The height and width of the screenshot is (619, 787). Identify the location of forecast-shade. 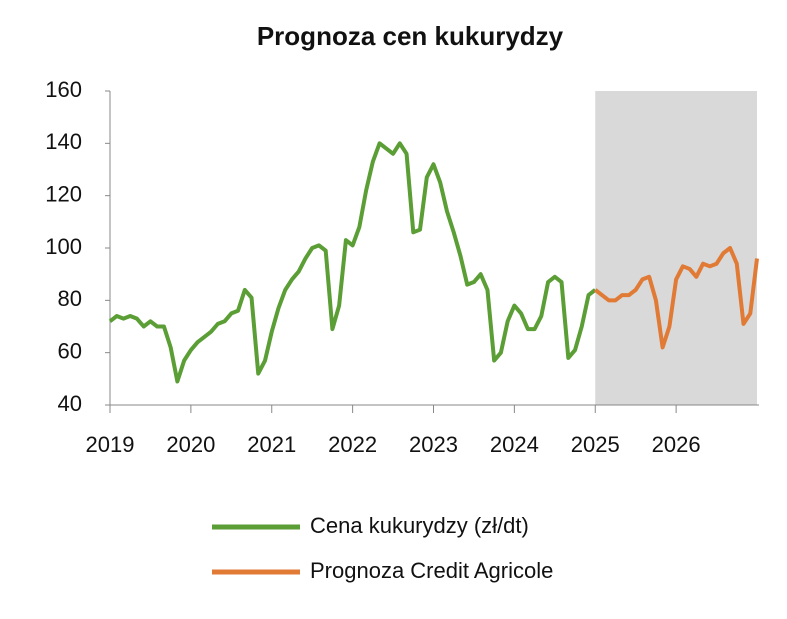
(676, 248).